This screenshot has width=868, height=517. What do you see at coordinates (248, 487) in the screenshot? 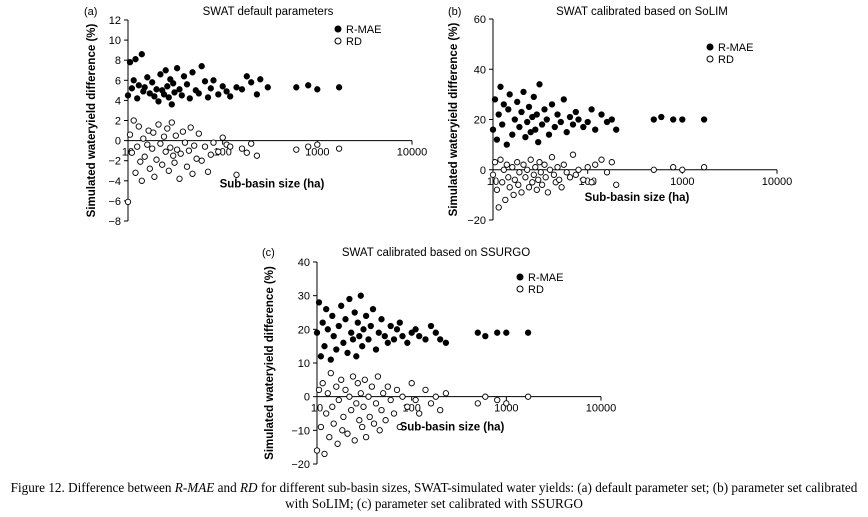
I see `caption-term-rd: RD` at bounding box center [248, 487].